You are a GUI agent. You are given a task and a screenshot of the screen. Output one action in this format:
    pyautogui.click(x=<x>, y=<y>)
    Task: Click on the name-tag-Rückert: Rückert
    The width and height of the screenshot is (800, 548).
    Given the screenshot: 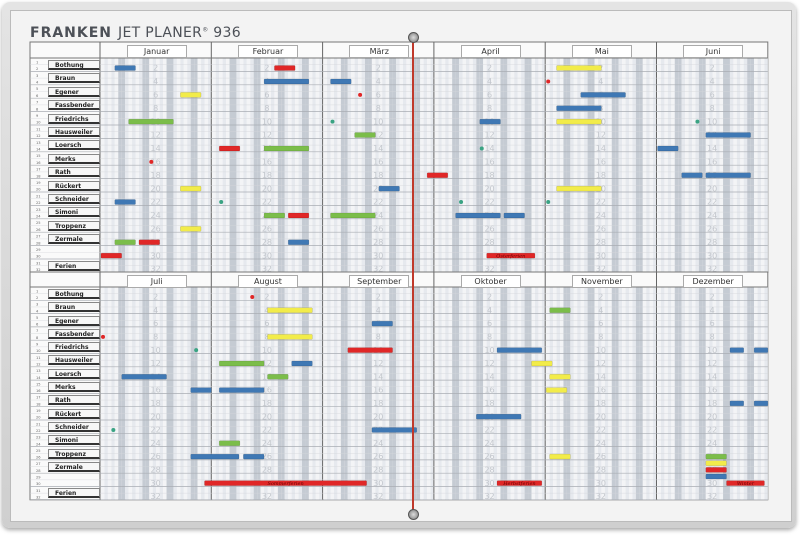 What is the action you would take?
    pyautogui.click(x=74, y=185)
    